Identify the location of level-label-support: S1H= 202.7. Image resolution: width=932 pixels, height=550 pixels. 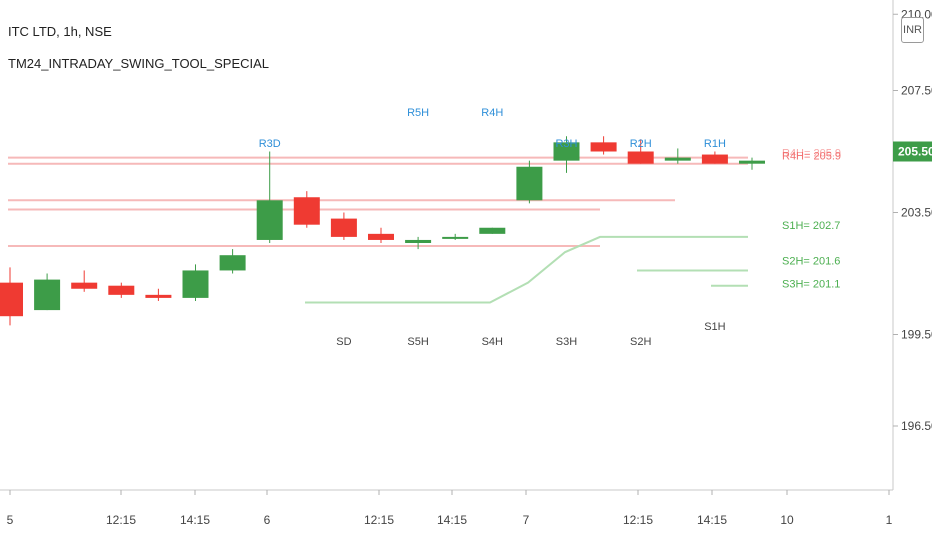
(811, 226).